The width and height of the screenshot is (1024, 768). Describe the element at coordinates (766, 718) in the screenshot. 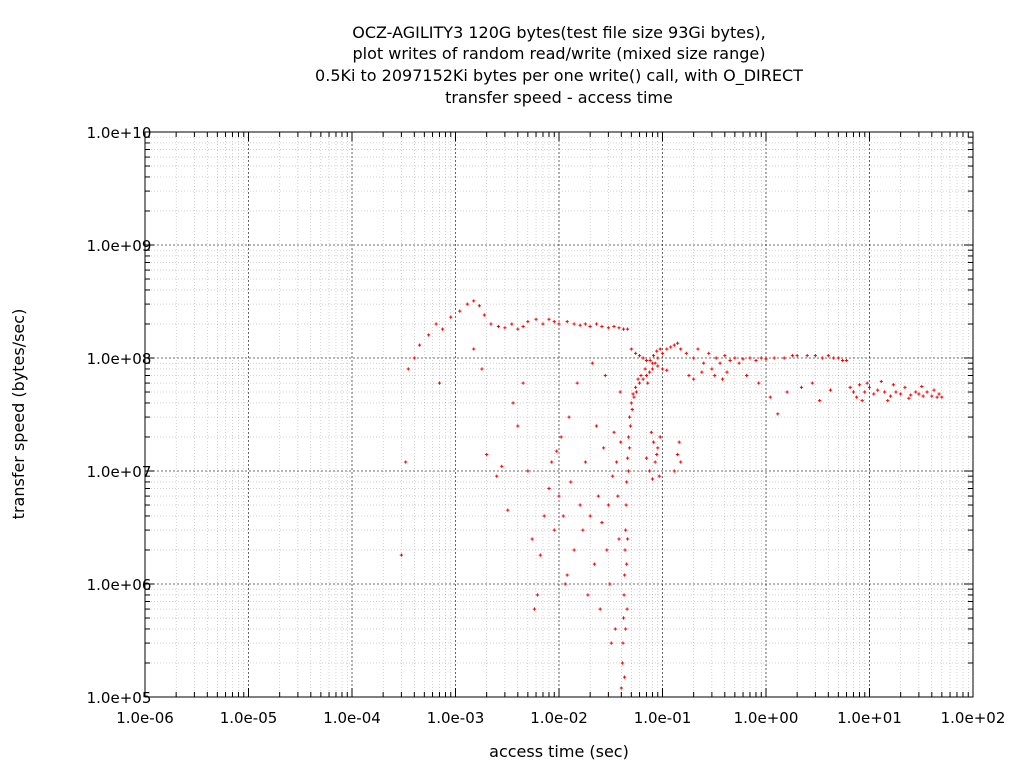

I see `x-tick-label: 1.0e+00` at that location.